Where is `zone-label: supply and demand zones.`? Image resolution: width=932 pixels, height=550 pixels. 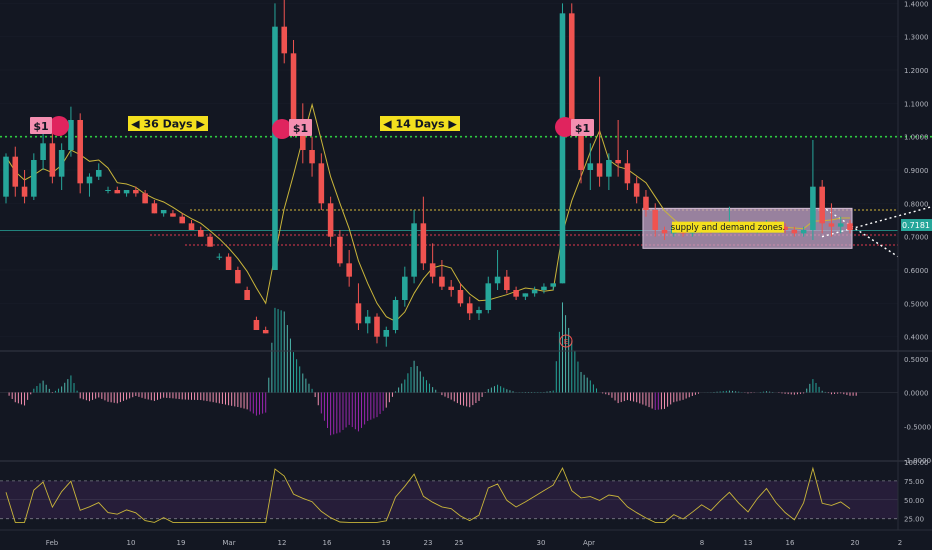
zone-label: supply and demand zones. is located at coordinates (728, 227).